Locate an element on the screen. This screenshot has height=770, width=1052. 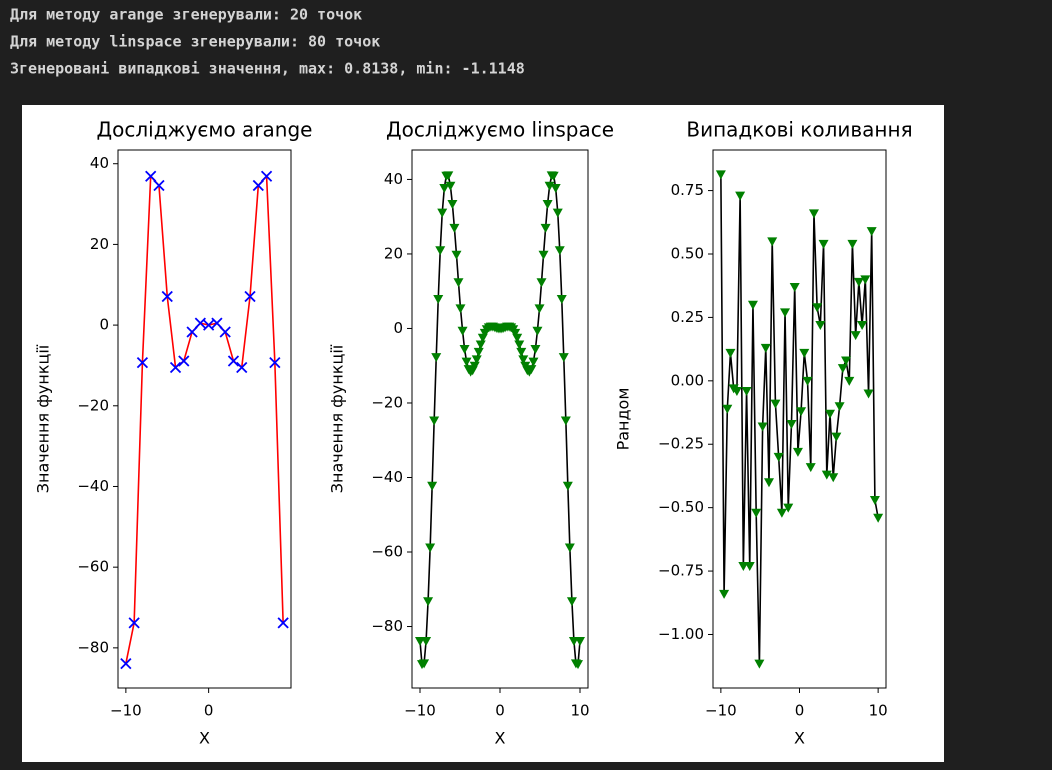
y-tick-label: −1.00 is located at coordinates (681, 634).